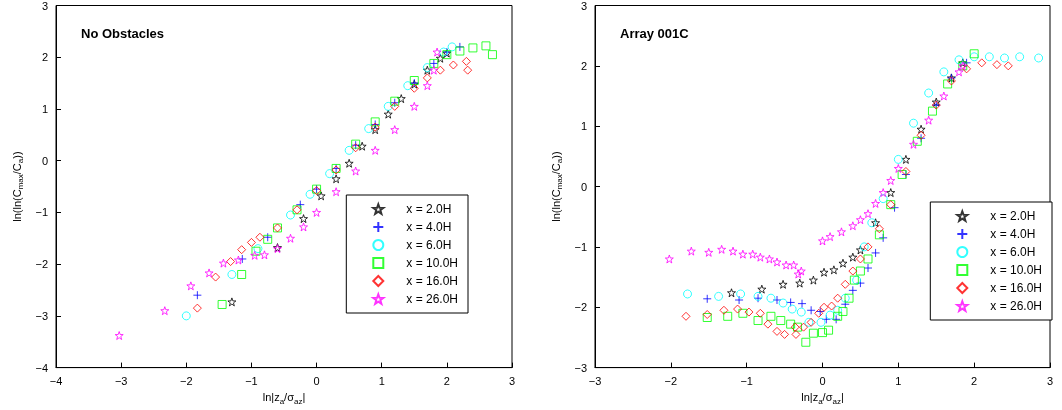  I want to click on text: No Obstacles, so click(123, 33).